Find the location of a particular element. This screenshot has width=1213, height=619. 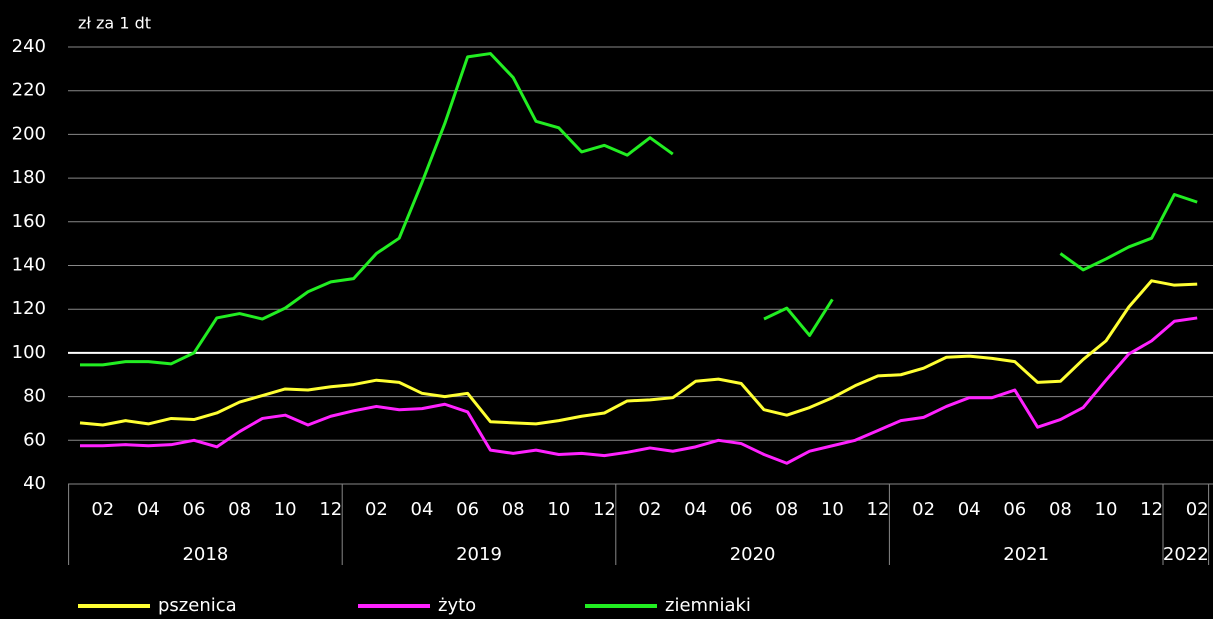

legend-label: pszenica is located at coordinates (197, 605).